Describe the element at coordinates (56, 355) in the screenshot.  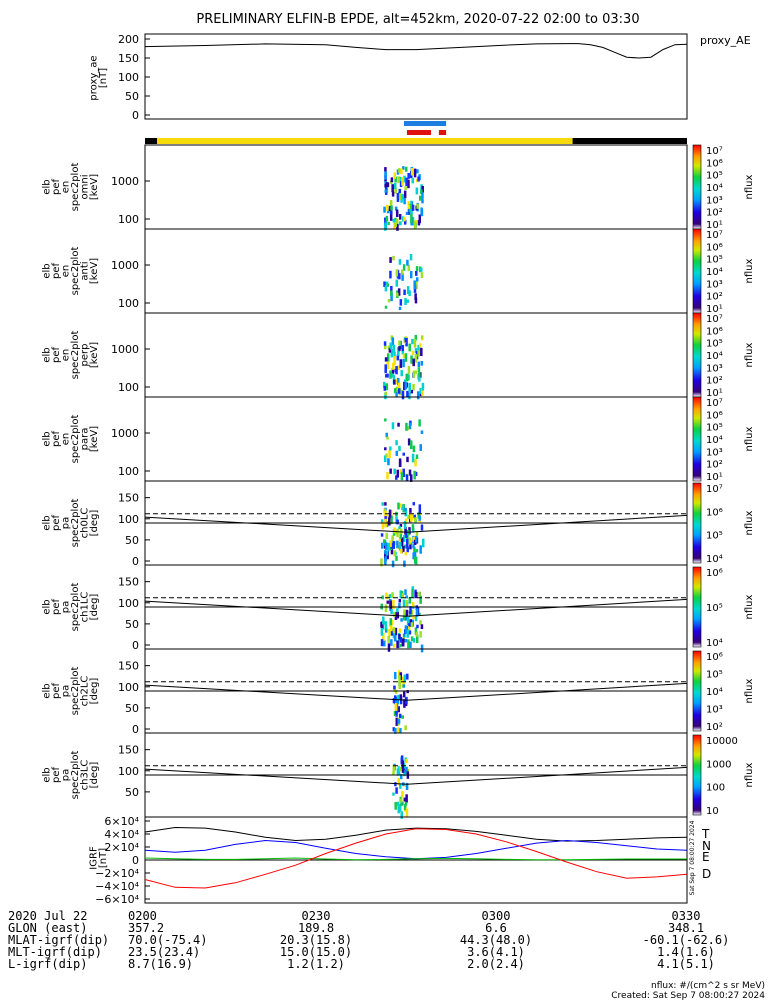
I see `energy-perp-ylabel-line: pef` at that location.